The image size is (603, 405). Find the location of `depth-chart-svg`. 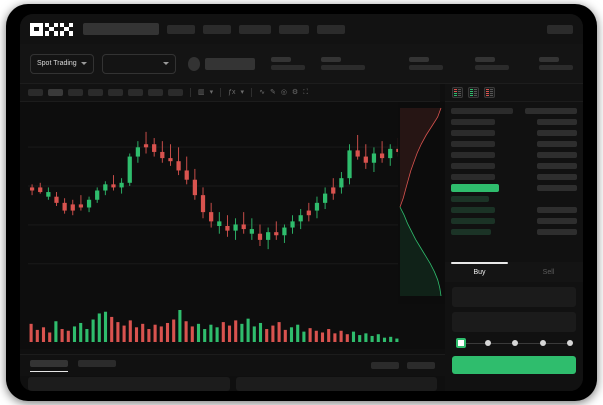

depth-chart-svg is located at coordinates (420, 202).